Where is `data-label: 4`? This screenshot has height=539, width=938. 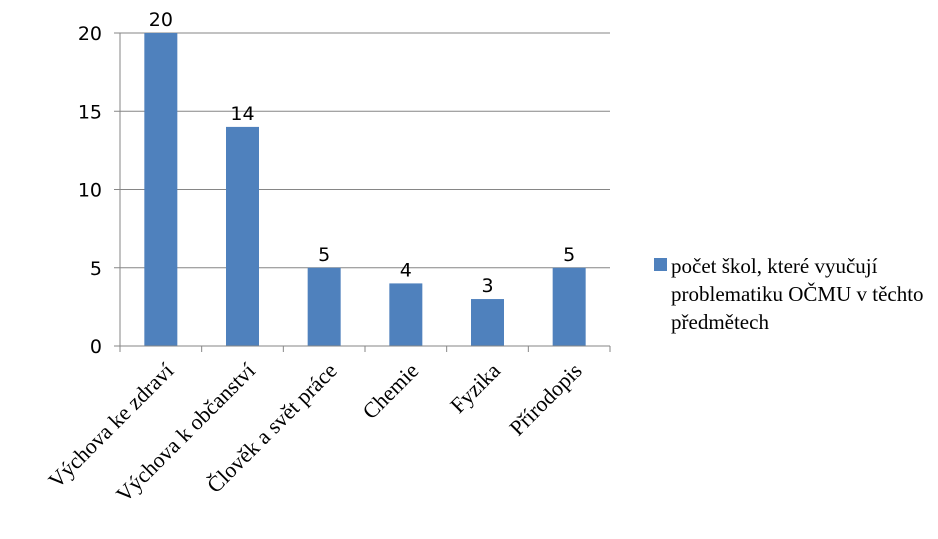
data-label: 4 is located at coordinates (406, 270).